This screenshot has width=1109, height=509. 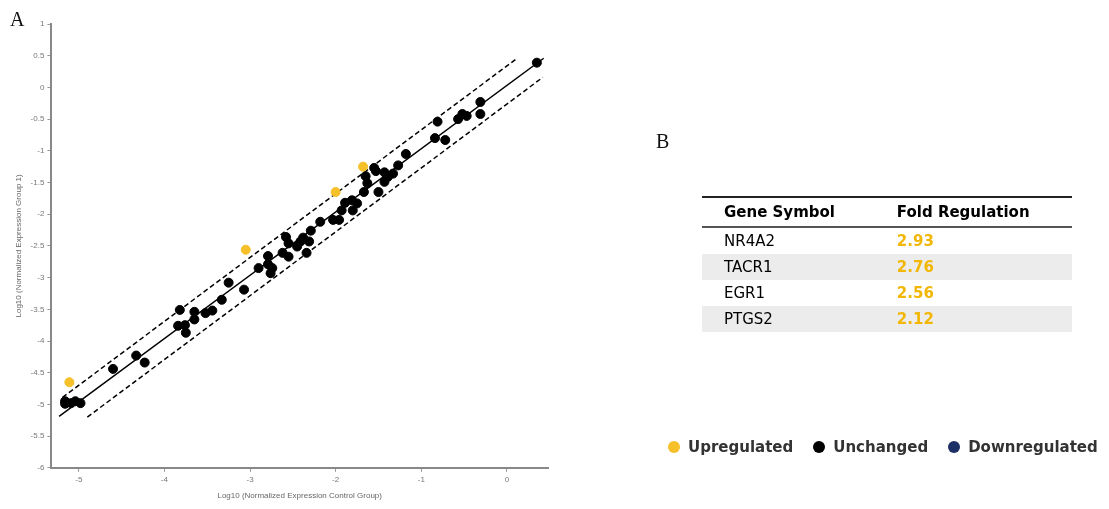 I want to click on x-tick-label: 0, so click(x=507, y=479).